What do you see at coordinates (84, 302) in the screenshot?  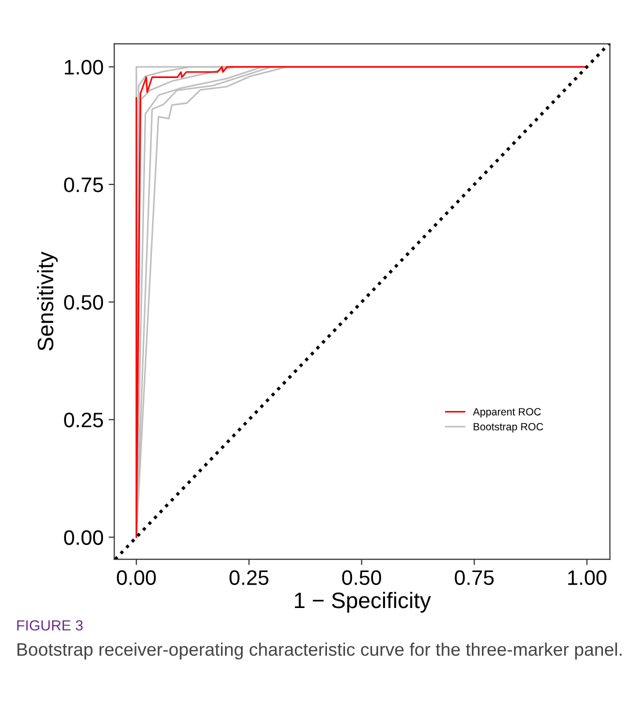 I see `y-tick-label: 0.50` at bounding box center [84, 302].